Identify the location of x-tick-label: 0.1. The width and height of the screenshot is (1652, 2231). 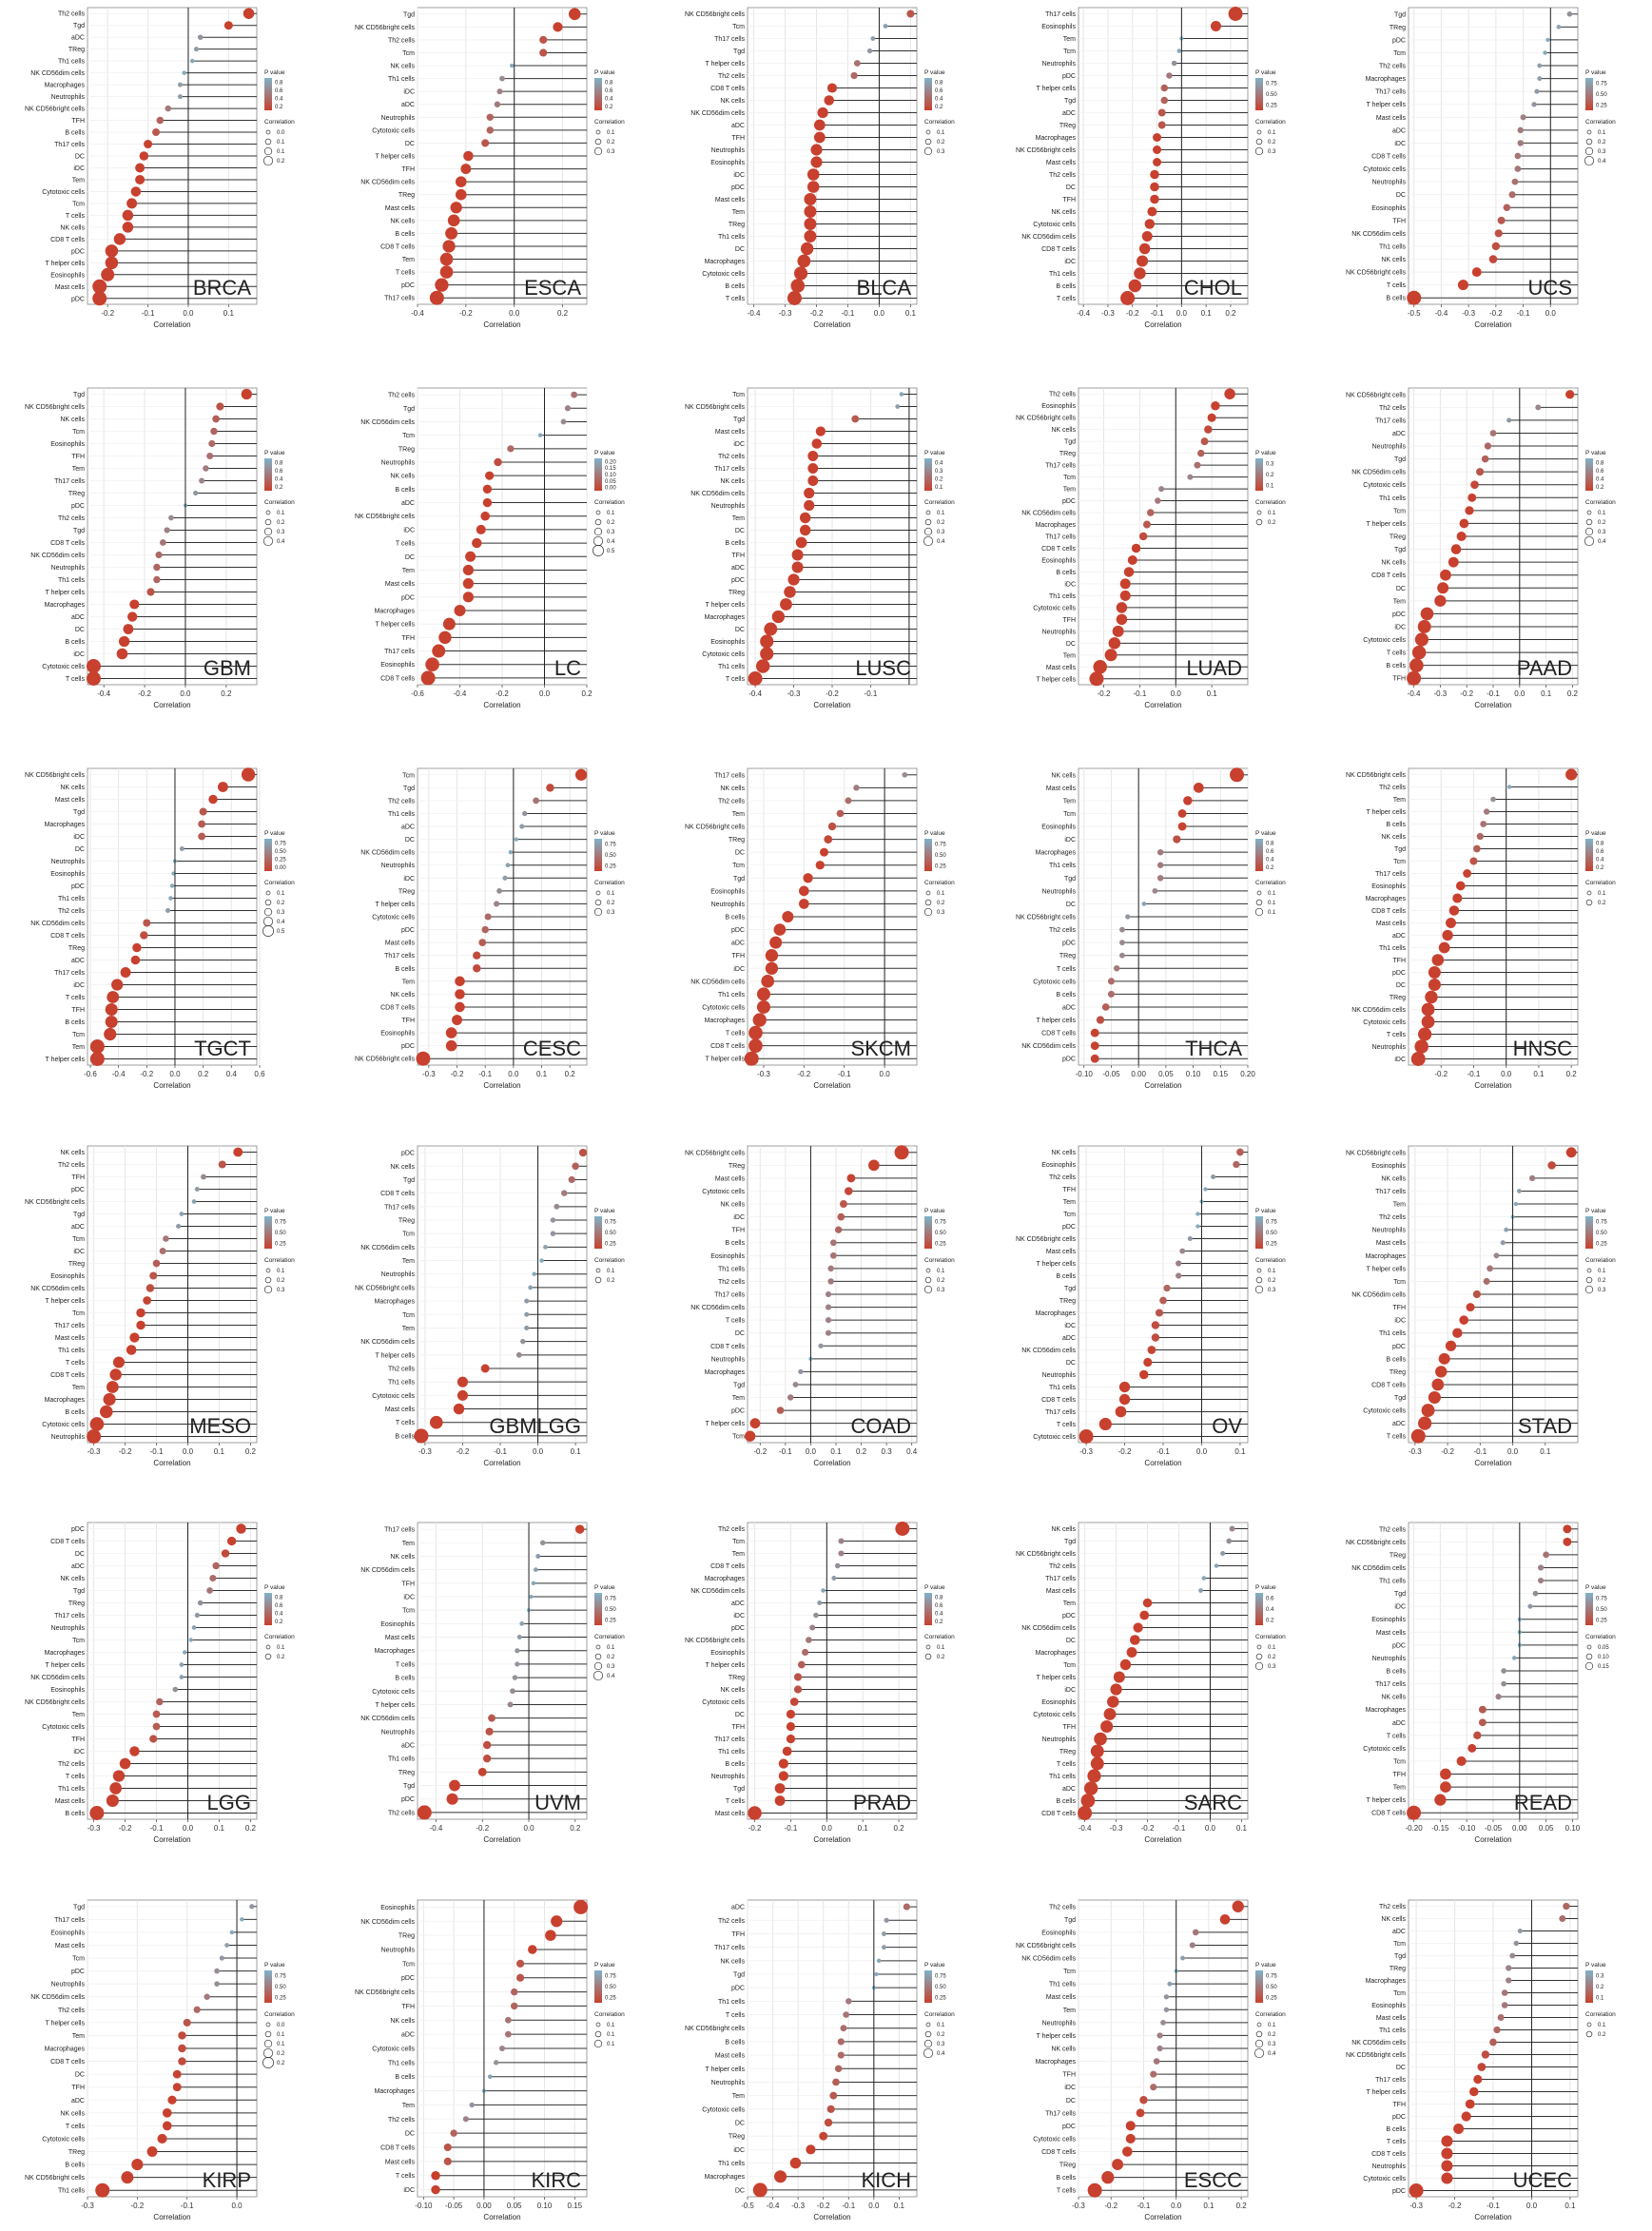
(911, 313).